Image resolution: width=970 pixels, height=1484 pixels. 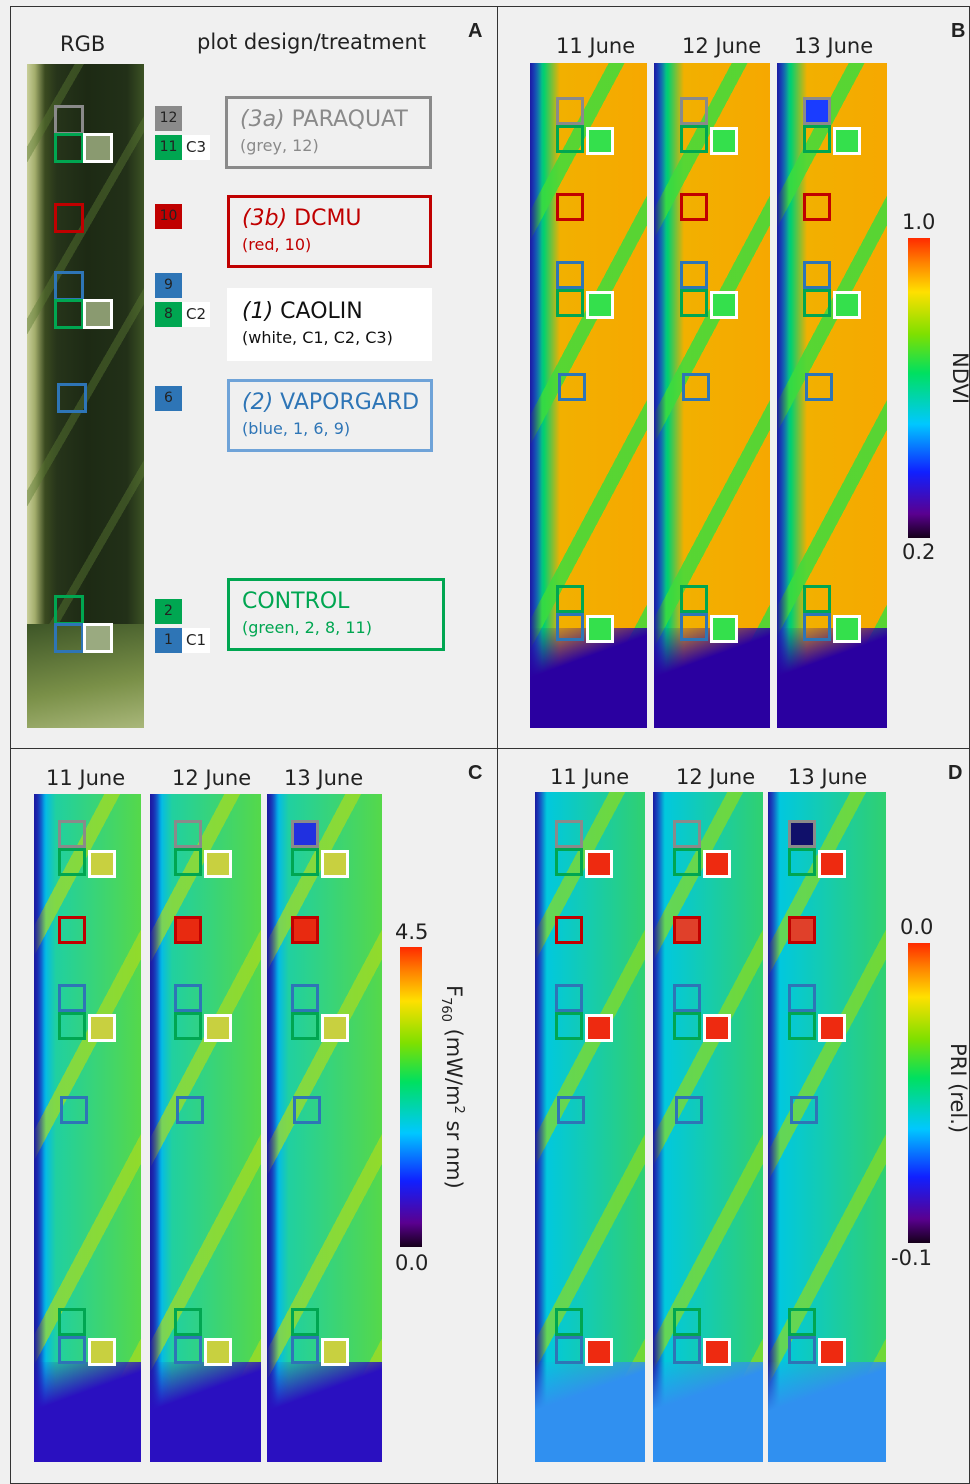 What do you see at coordinates (919, 388) in the screenshot?
I see `ndvi-colorbar` at bounding box center [919, 388].